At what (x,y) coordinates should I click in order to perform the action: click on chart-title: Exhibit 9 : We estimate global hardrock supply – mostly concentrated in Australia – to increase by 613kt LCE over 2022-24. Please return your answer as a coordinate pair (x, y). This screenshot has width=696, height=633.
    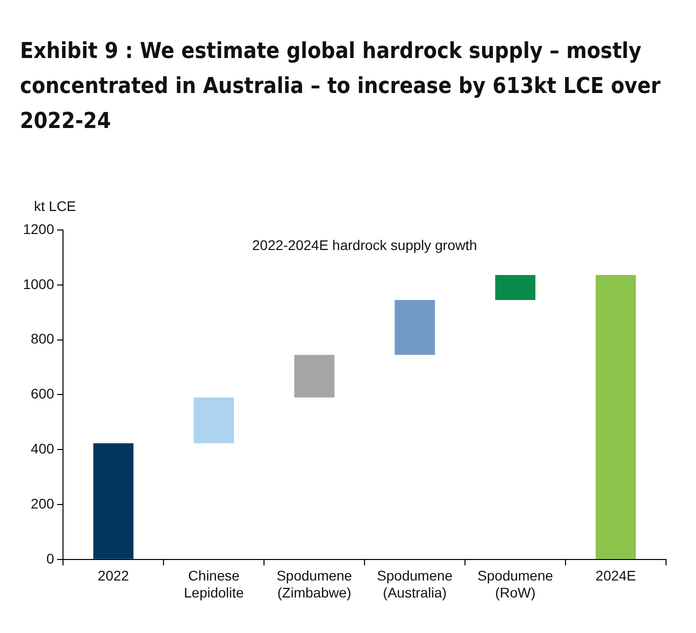
    Looking at the image, I should click on (341, 87).